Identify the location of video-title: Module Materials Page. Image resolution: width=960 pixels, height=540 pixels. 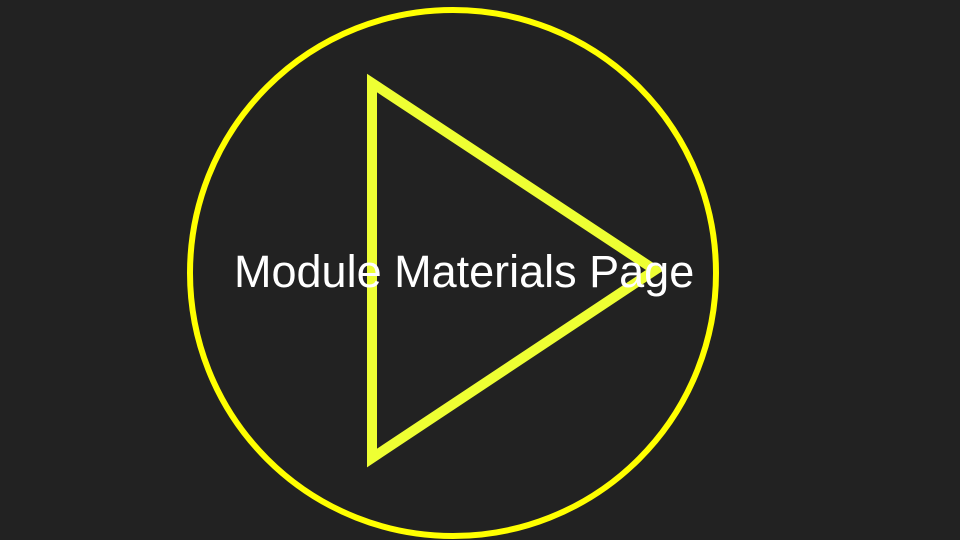
(464, 271).